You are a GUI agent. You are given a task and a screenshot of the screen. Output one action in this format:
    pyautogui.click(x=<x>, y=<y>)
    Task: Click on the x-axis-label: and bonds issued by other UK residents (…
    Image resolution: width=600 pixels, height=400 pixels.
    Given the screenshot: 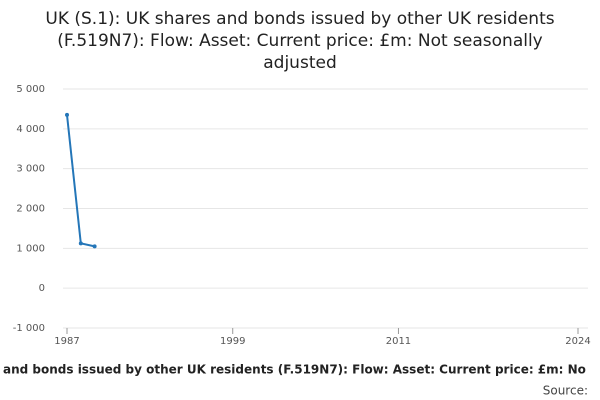 What is the action you would take?
    pyautogui.click(x=294, y=370)
    